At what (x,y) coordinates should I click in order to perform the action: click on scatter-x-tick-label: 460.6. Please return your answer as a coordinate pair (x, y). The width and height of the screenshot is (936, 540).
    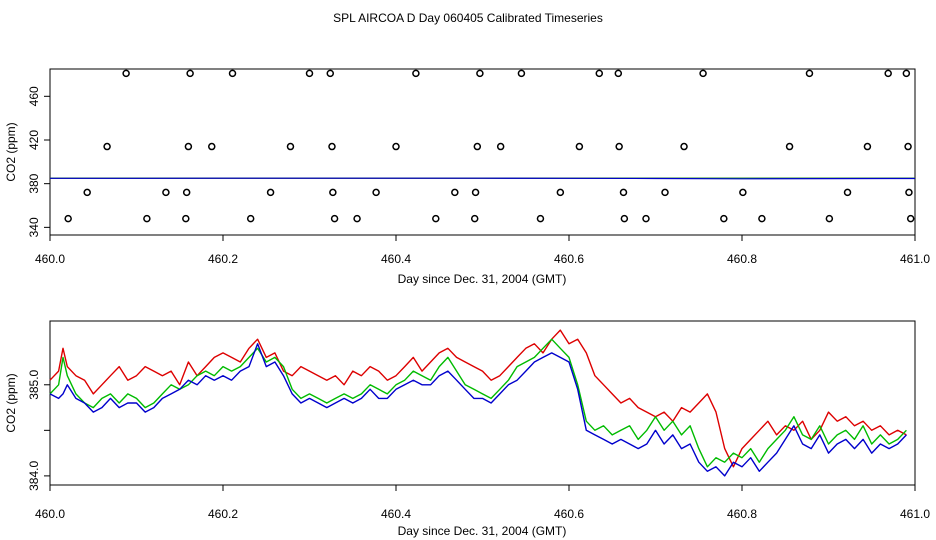
    Looking at the image, I should click on (569, 259).